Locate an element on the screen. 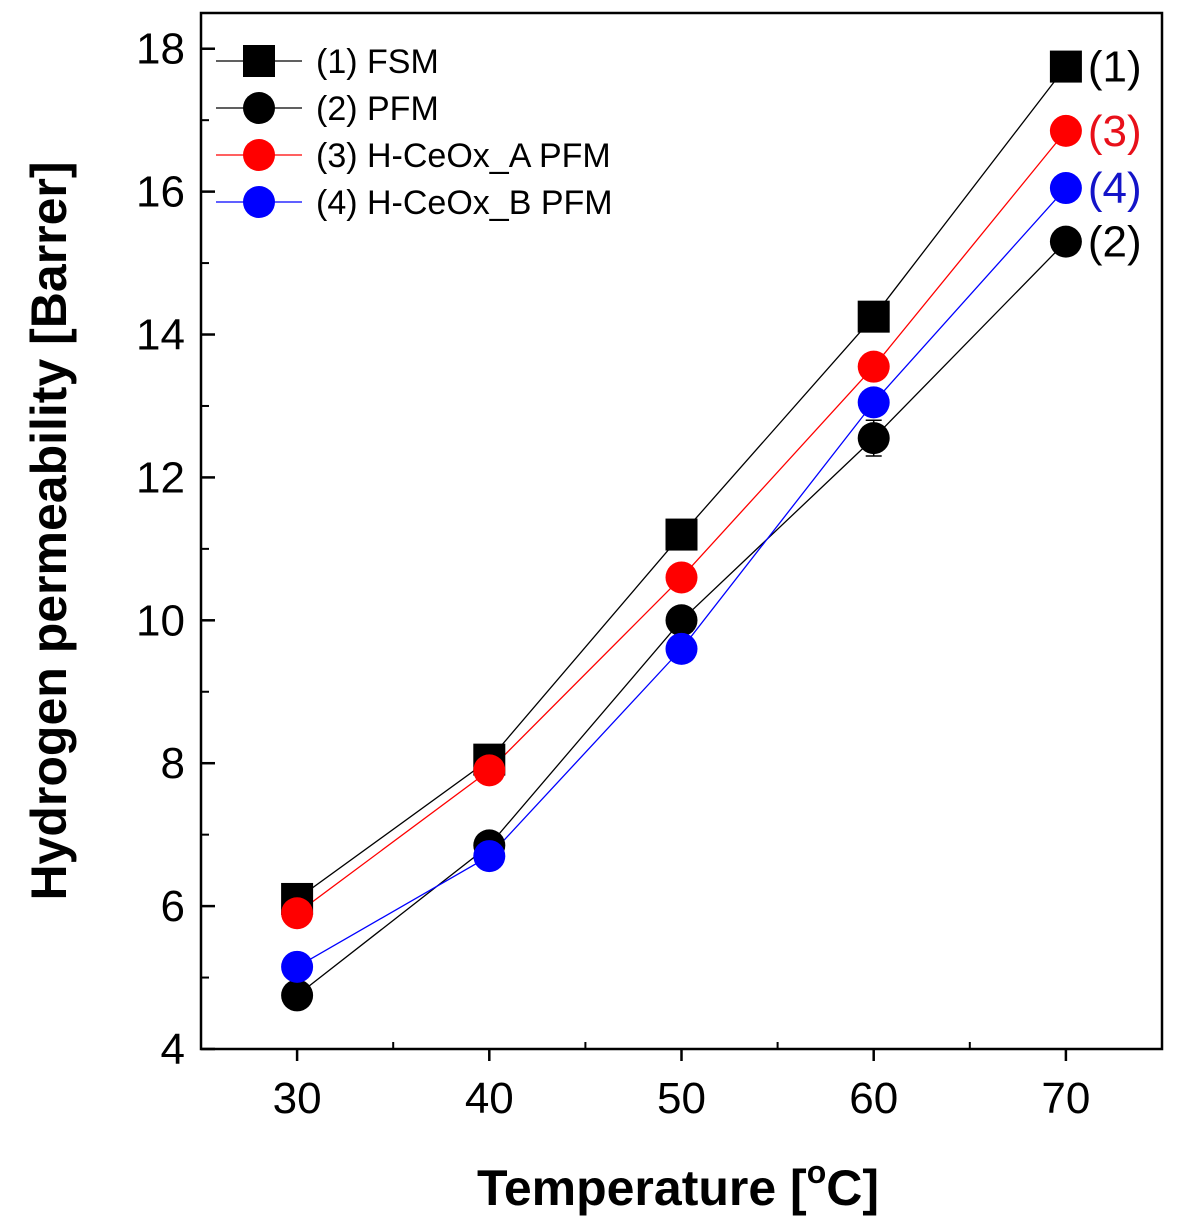 This screenshot has height=1227, width=1188. legend-label: (3) H-CeOx_A PFM is located at coordinates (463, 156).